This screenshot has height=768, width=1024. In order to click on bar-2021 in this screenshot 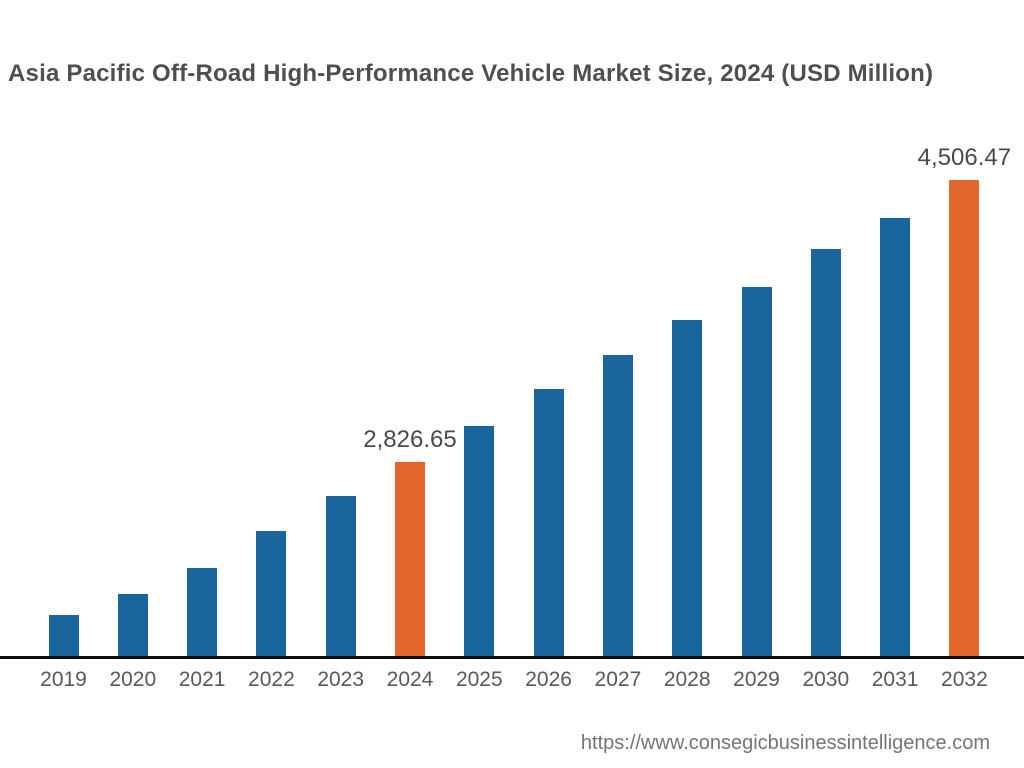, I will do `click(202, 612)`.